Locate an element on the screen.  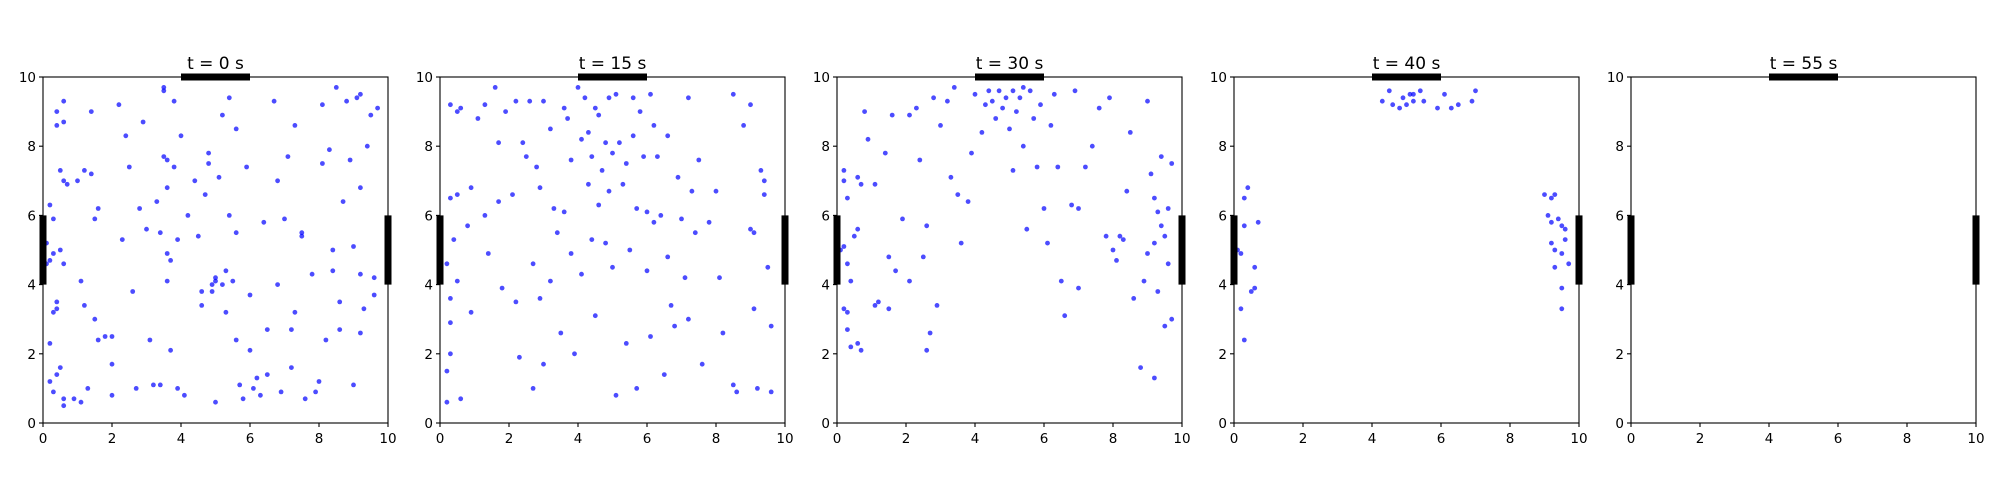
x-tick-label: 10 is located at coordinates (784, 439).